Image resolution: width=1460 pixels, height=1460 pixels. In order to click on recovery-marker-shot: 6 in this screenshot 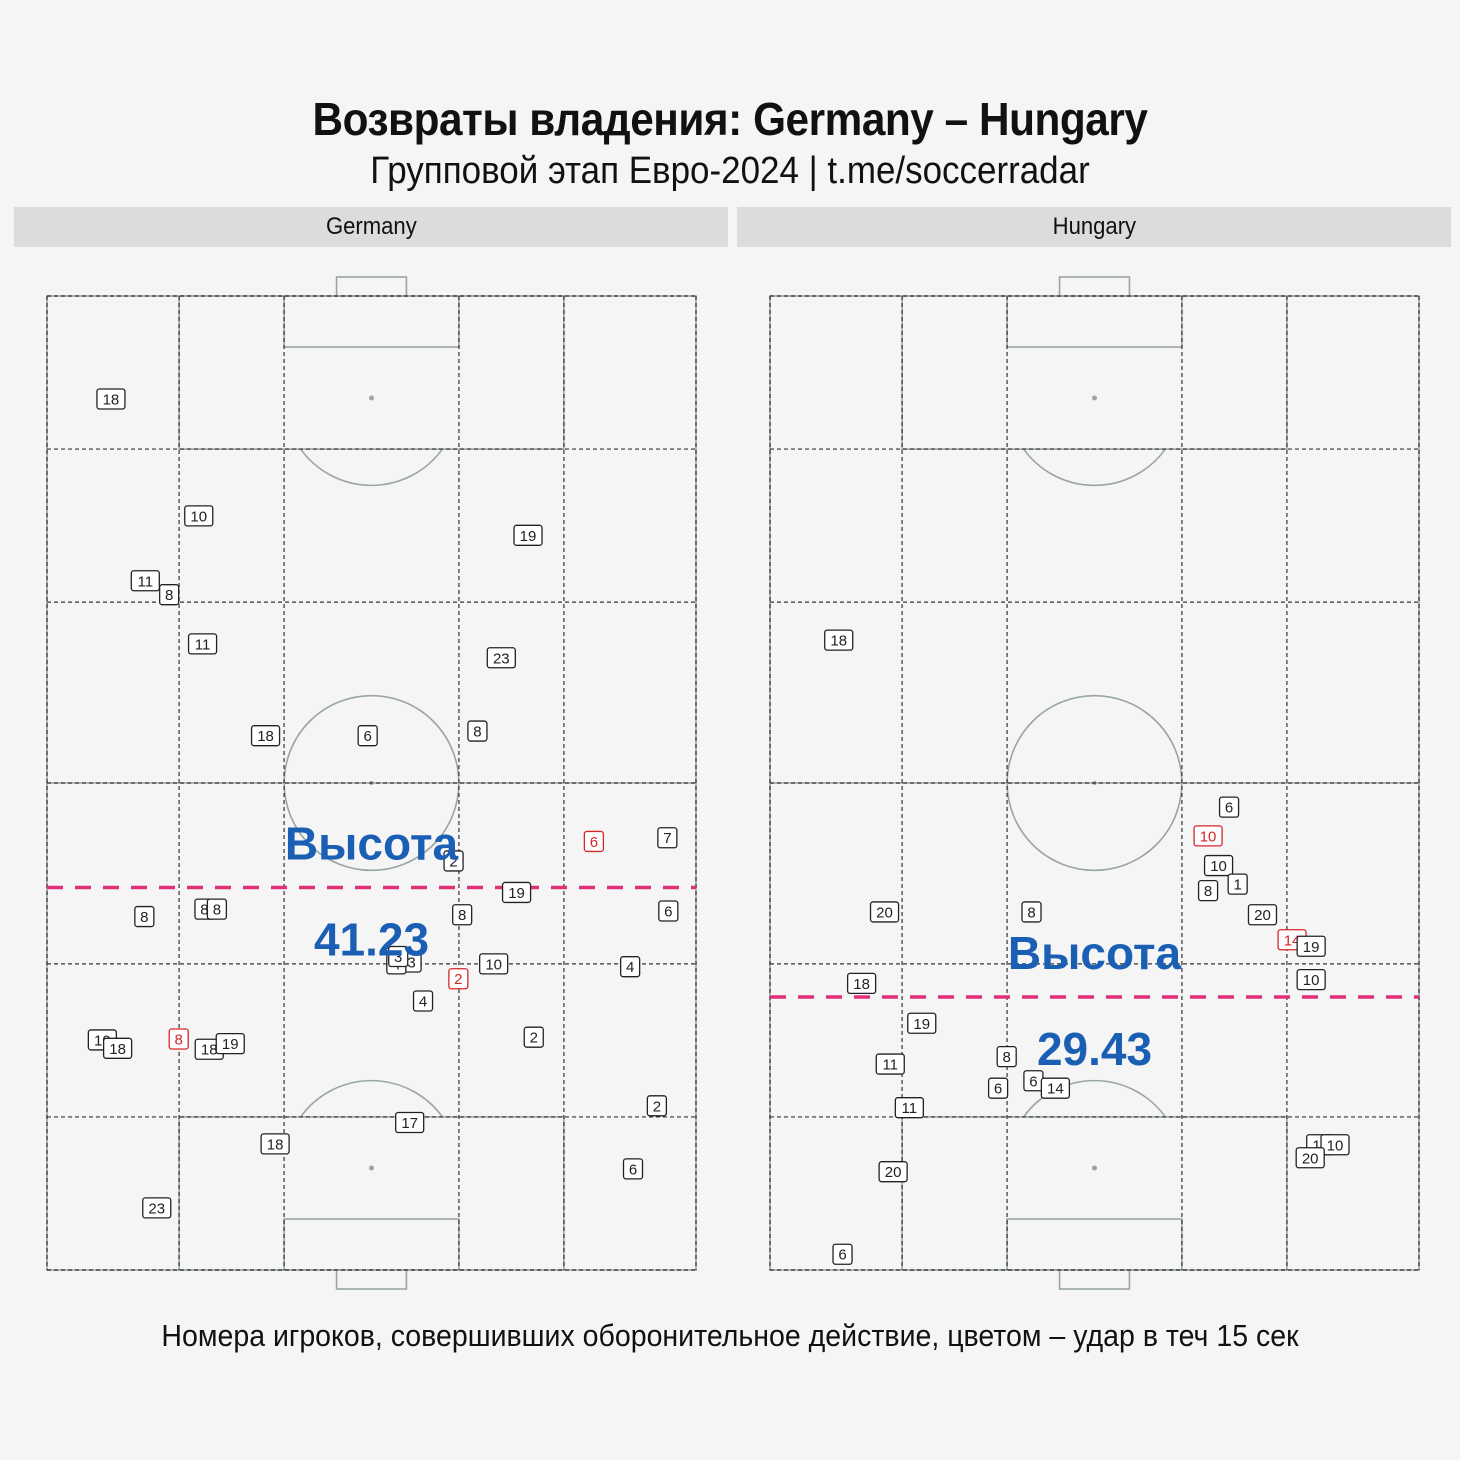, I will do `click(594, 841)`.